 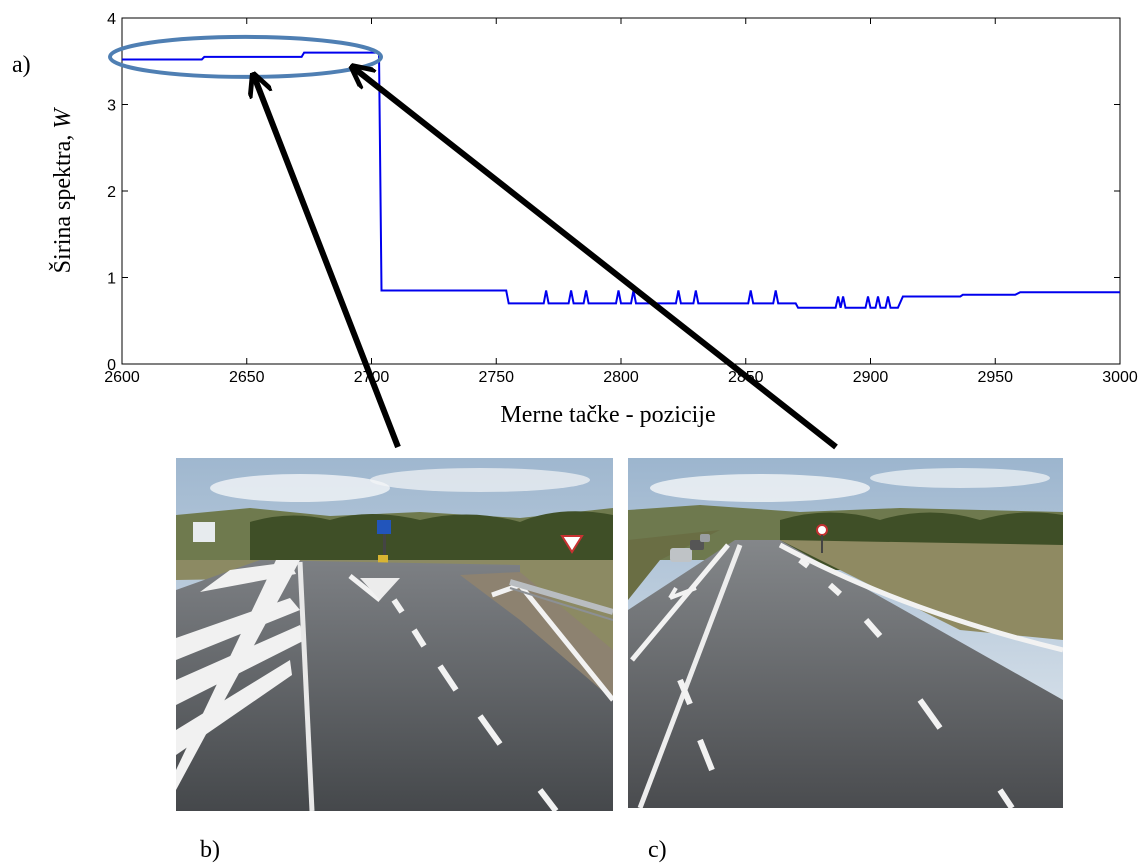 What do you see at coordinates (245, 56) in the screenshot?
I see `highlight-ellipse` at bounding box center [245, 56].